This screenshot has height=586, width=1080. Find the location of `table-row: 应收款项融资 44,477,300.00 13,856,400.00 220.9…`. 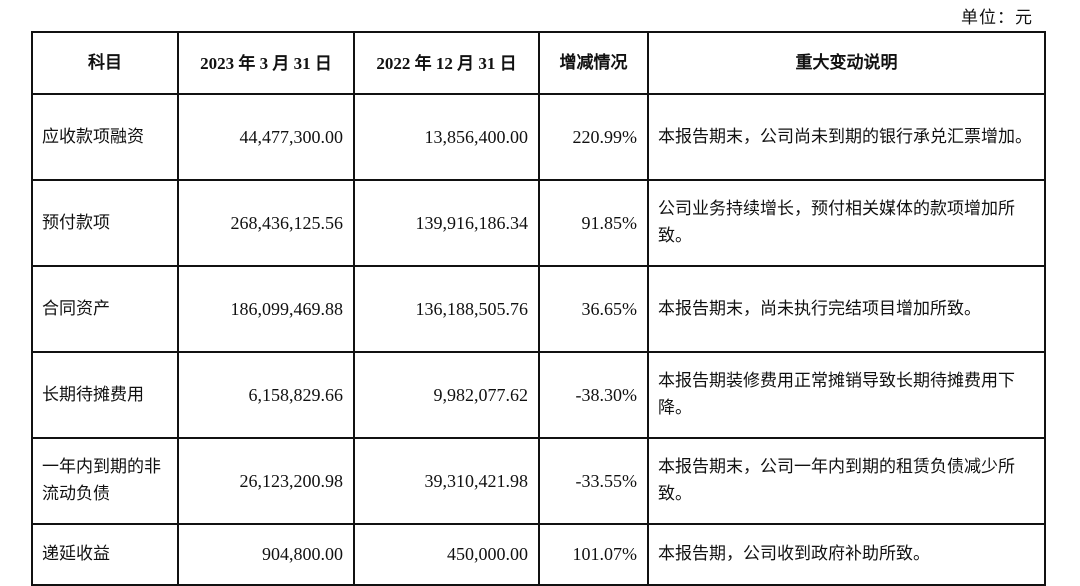

table-row: 应收款项融资 44,477,300.00 13,856,400.00 220.9… is located at coordinates (538, 137).